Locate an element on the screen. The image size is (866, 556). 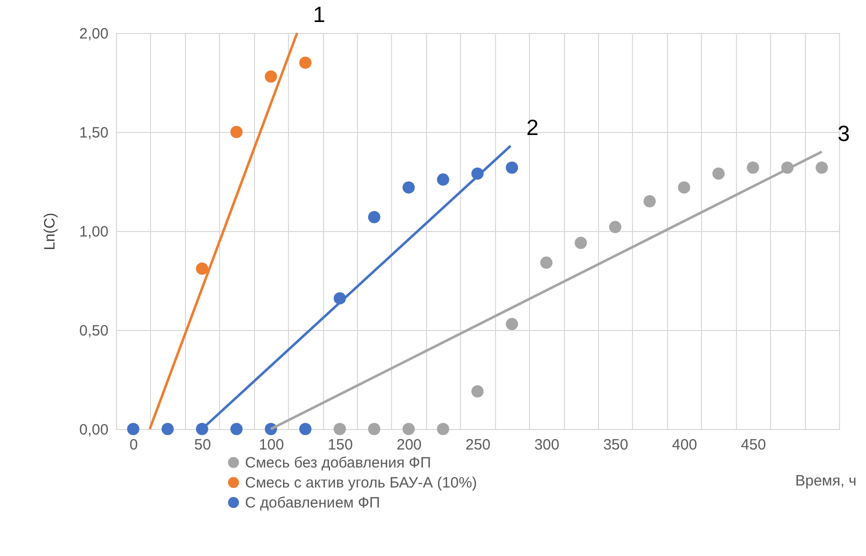
x-tick-label: 0 is located at coordinates (134, 445).